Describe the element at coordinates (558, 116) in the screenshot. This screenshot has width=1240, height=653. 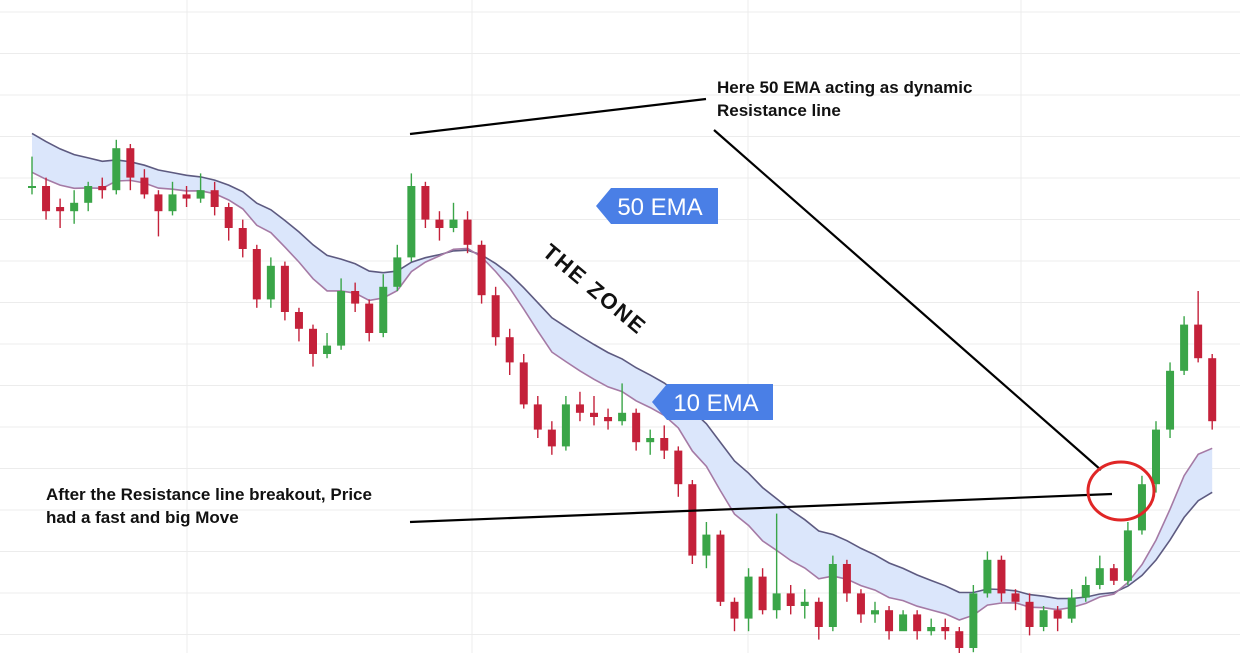
I see `annotation-top-pointer` at that location.